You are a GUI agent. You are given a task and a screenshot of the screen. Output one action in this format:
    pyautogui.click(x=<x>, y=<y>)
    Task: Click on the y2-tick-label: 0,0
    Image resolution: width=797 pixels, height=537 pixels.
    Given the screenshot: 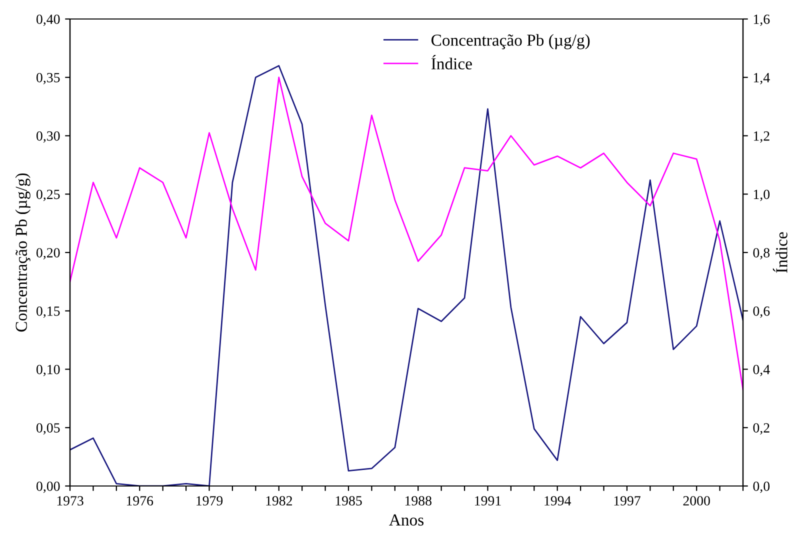 What is the action you would take?
    pyautogui.click(x=761, y=487)
    